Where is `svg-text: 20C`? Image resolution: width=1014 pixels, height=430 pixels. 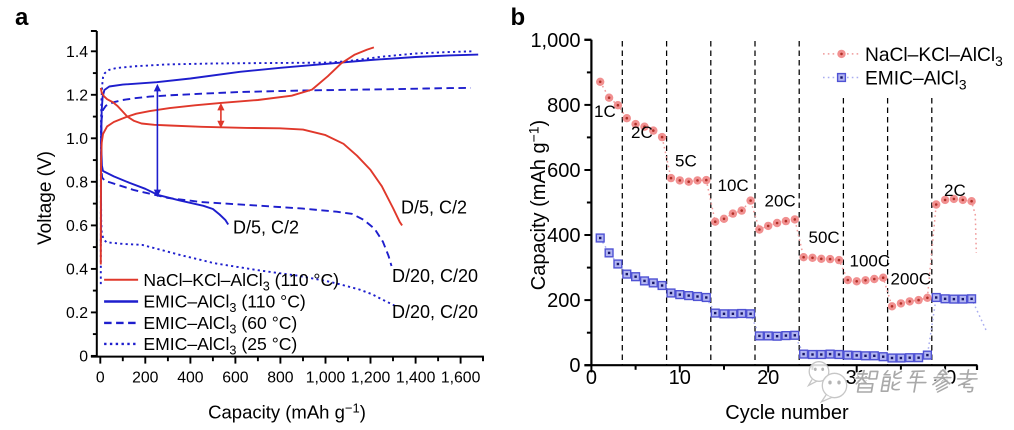
svg-text: 20C is located at coordinates (780, 201).